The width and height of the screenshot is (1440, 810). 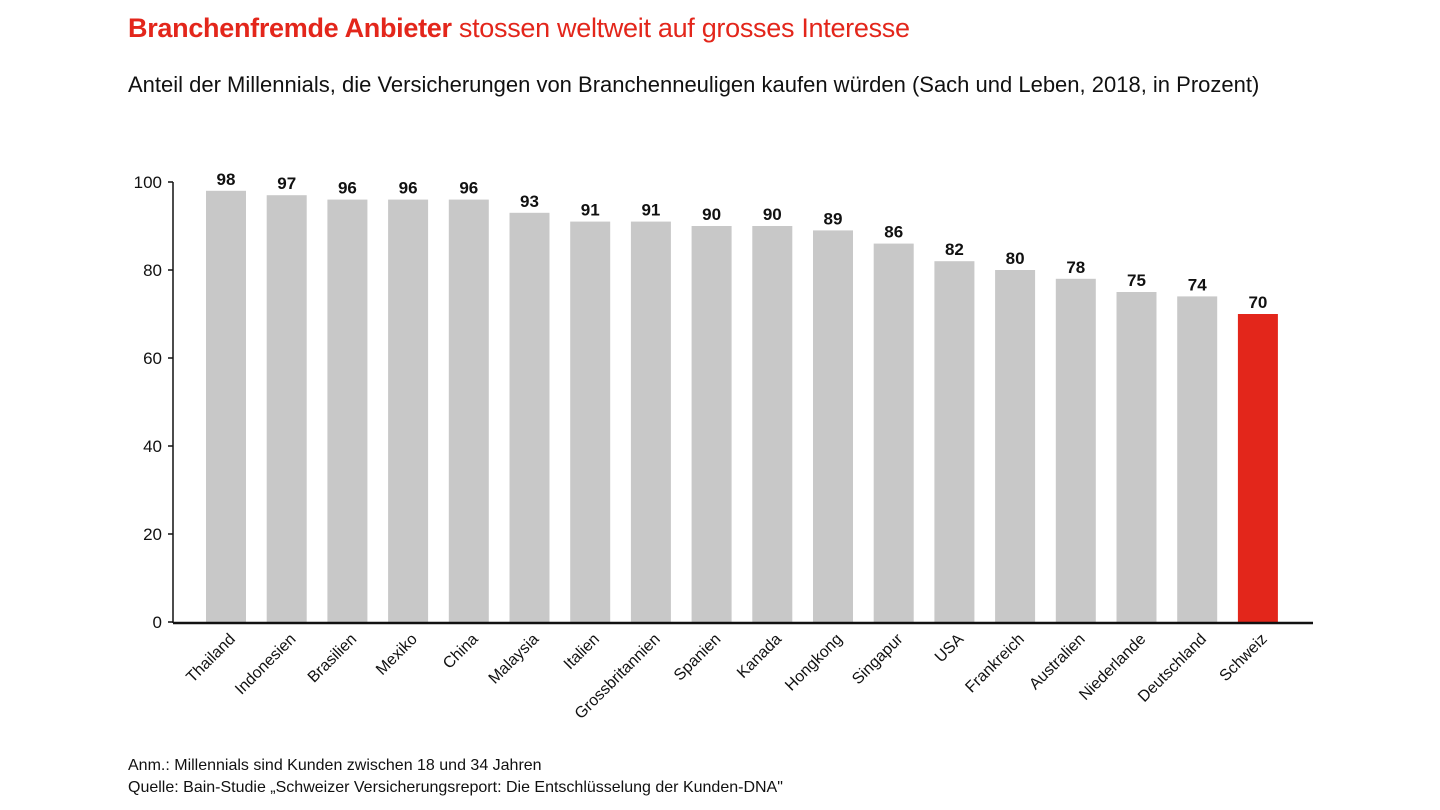 I want to click on x-tick-label: Frankreich, so click(x=994, y=663).